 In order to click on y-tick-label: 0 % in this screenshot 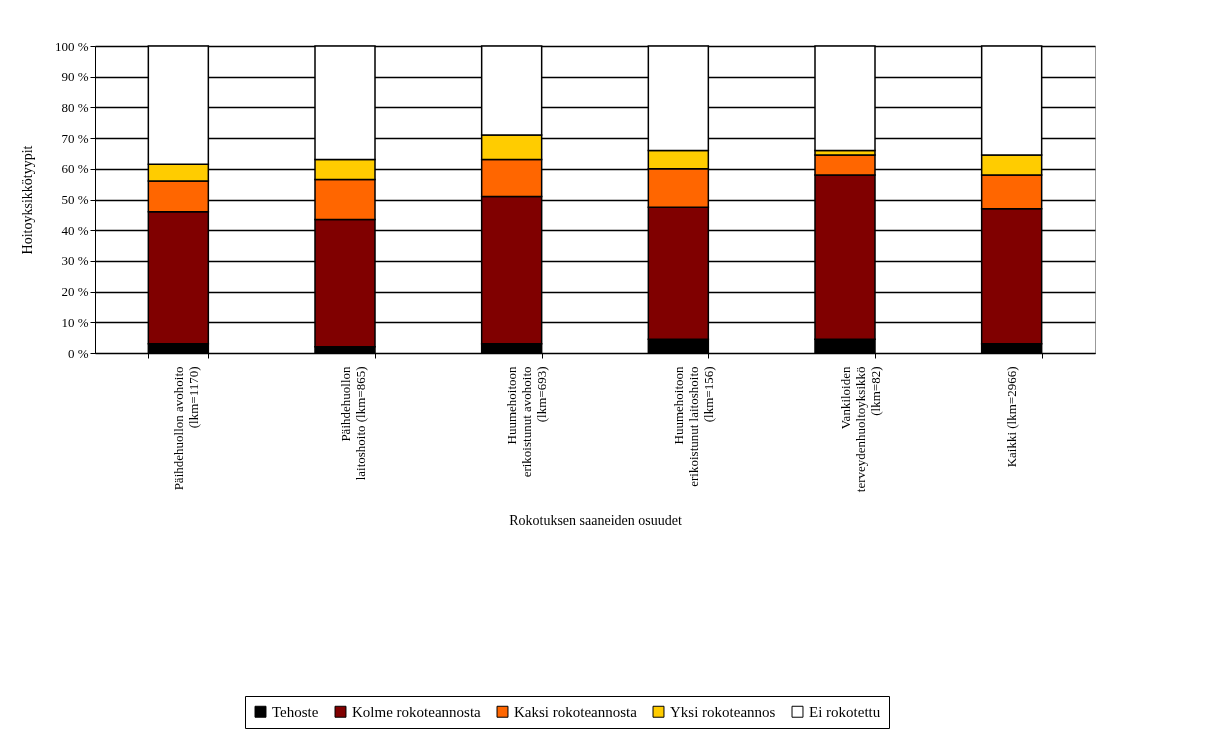, I will do `click(78, 353)`.